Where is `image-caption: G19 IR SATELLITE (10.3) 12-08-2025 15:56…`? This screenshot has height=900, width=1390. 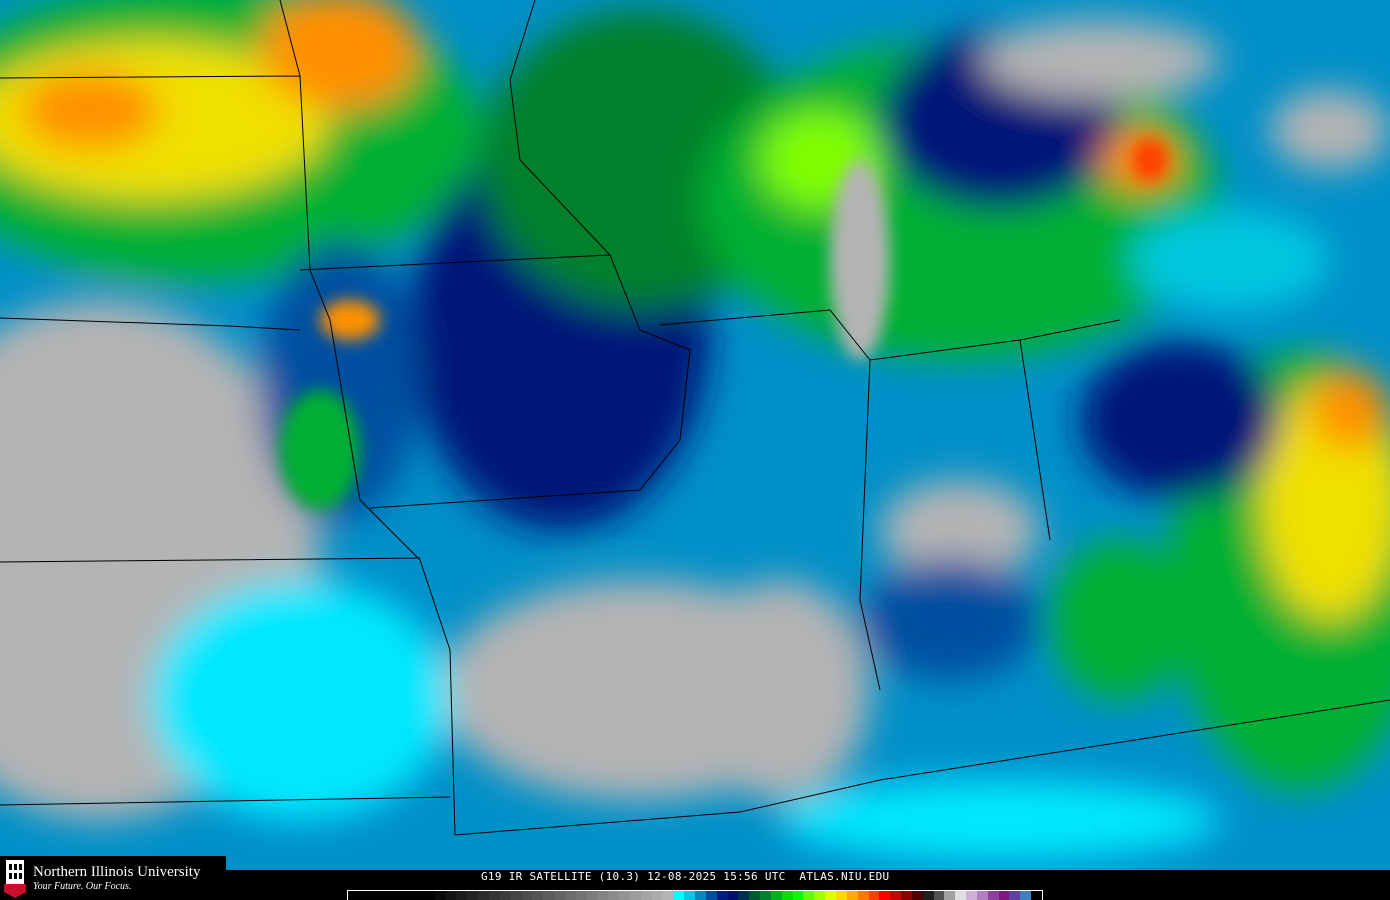
image-caption: G19 IR SATELLITE (10.3) 12-08-2025 15:56… is located at coordinates (685, 876).